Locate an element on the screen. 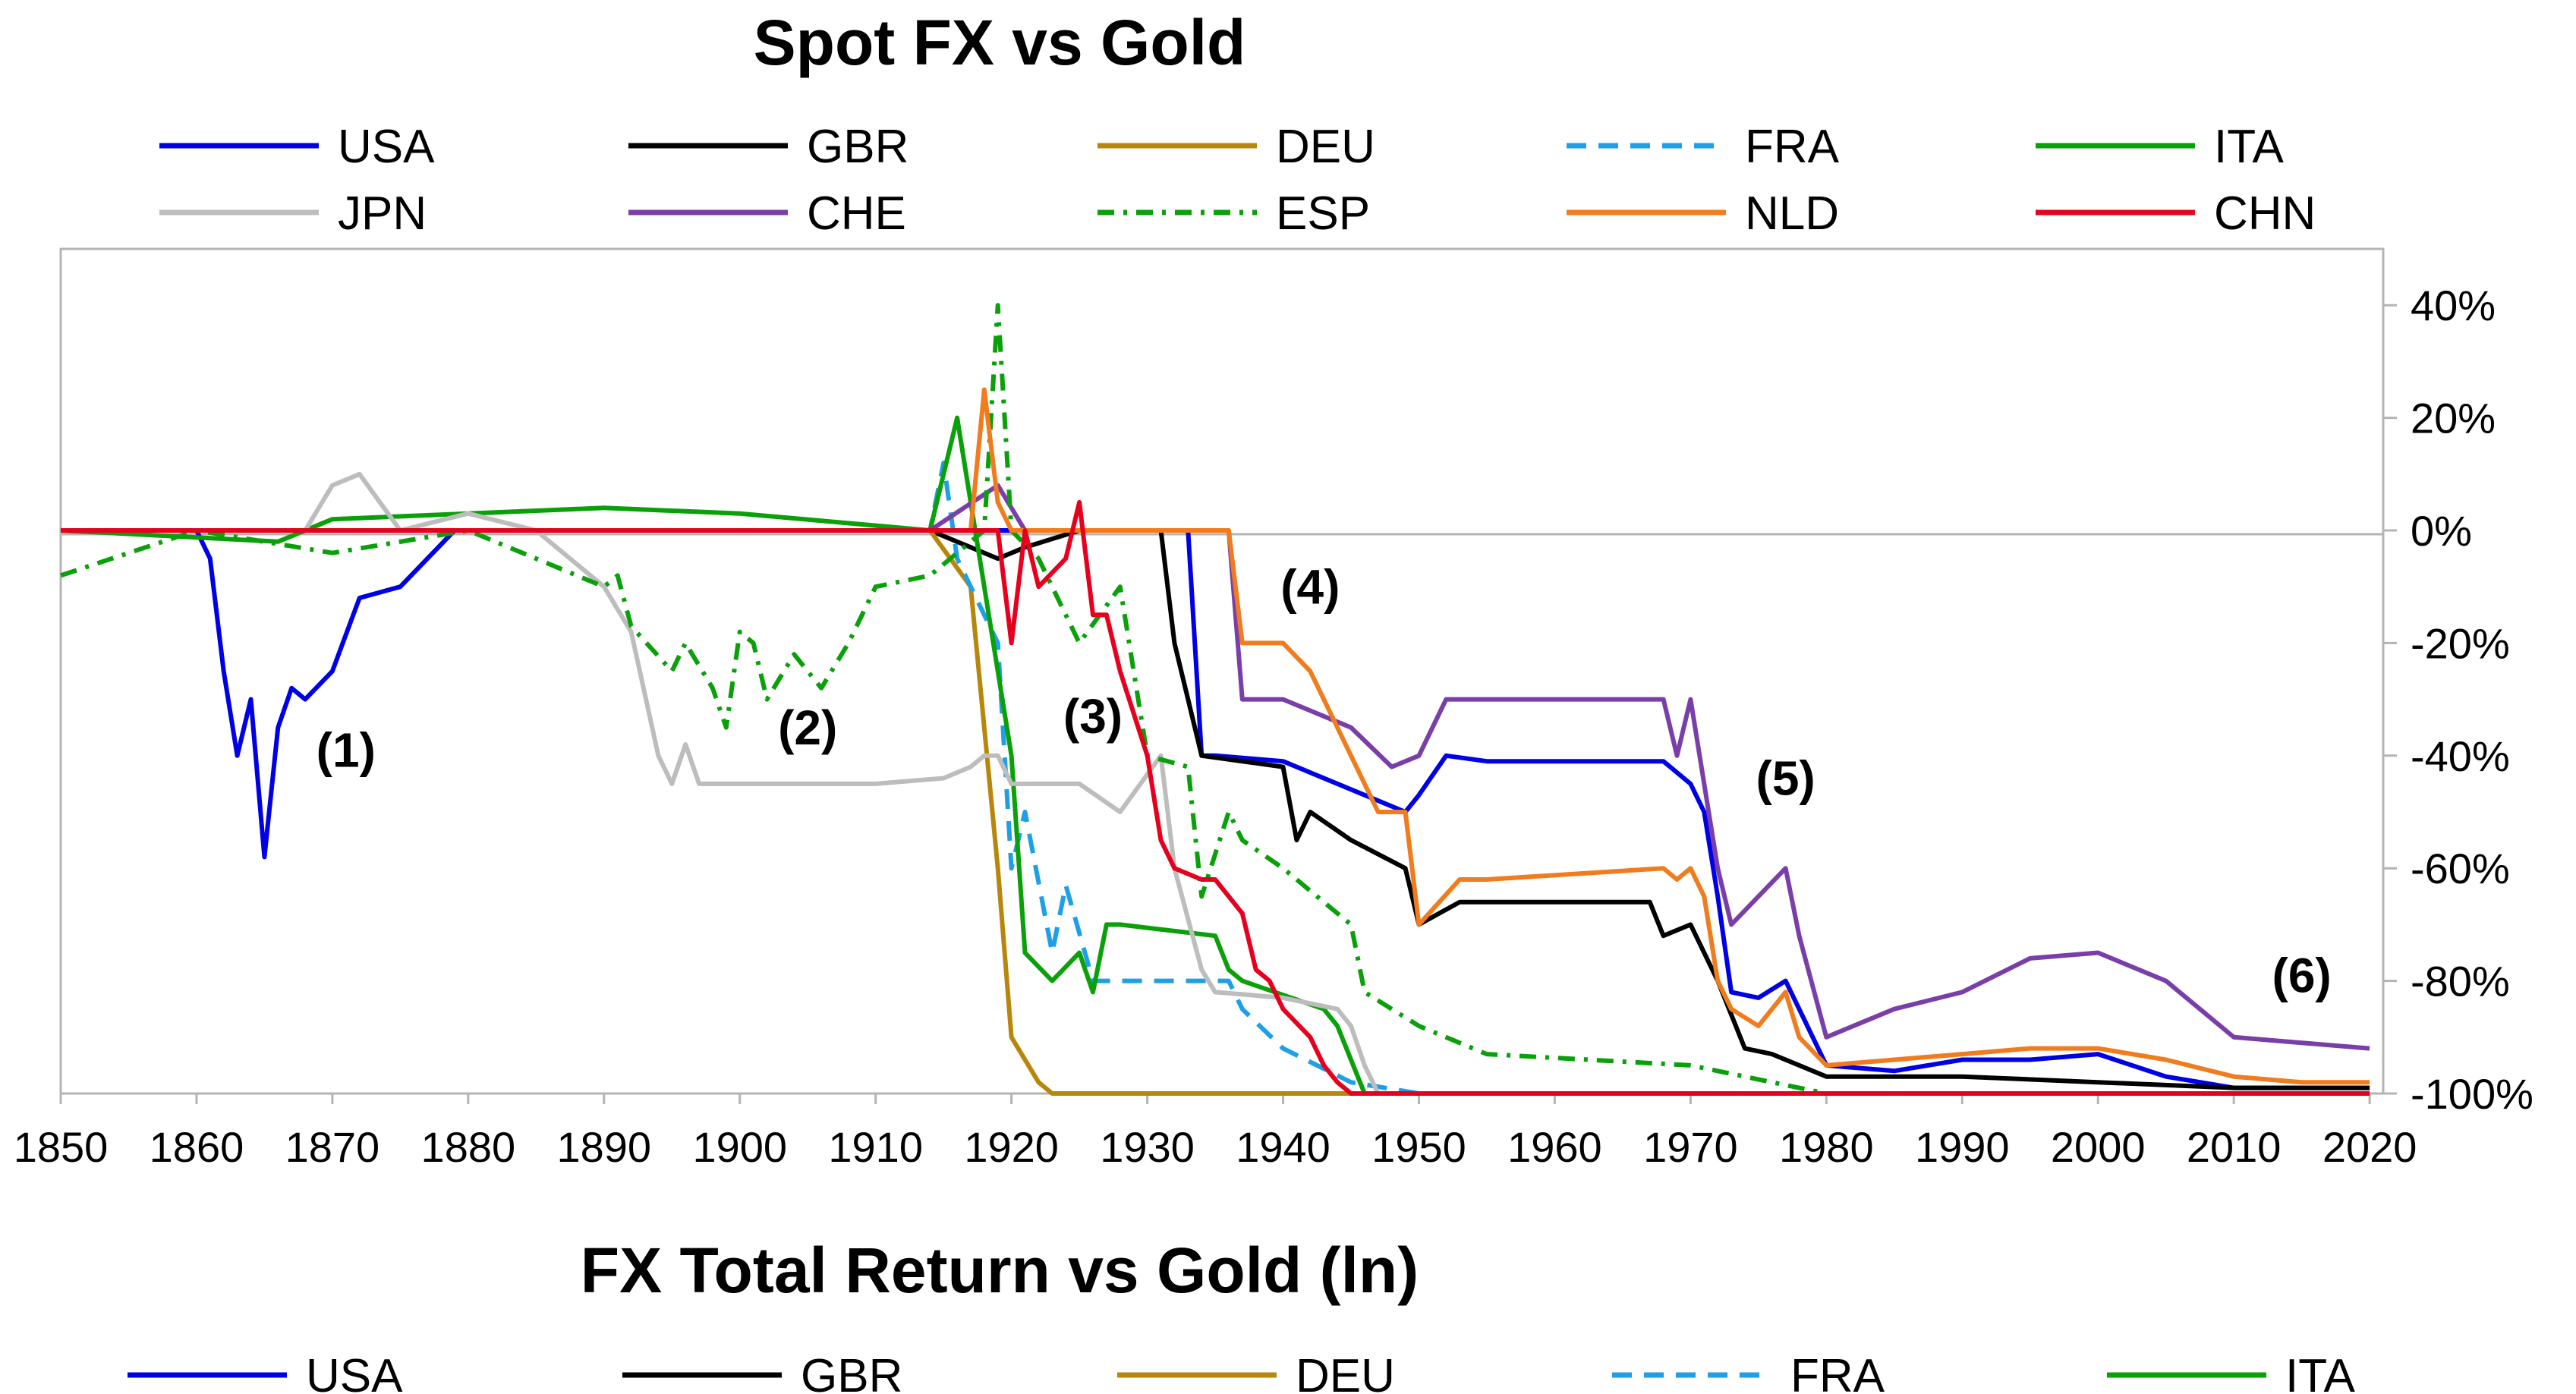  annotation-label: (3) is located at coordinates (1093, 716).